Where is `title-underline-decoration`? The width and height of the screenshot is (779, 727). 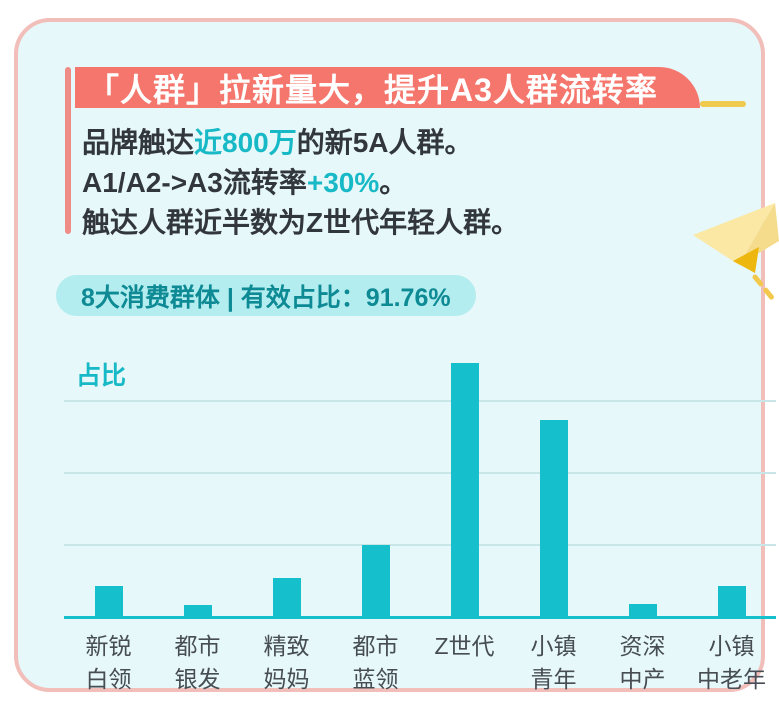
title-underline-decoration is located at coordinates (723, 104).